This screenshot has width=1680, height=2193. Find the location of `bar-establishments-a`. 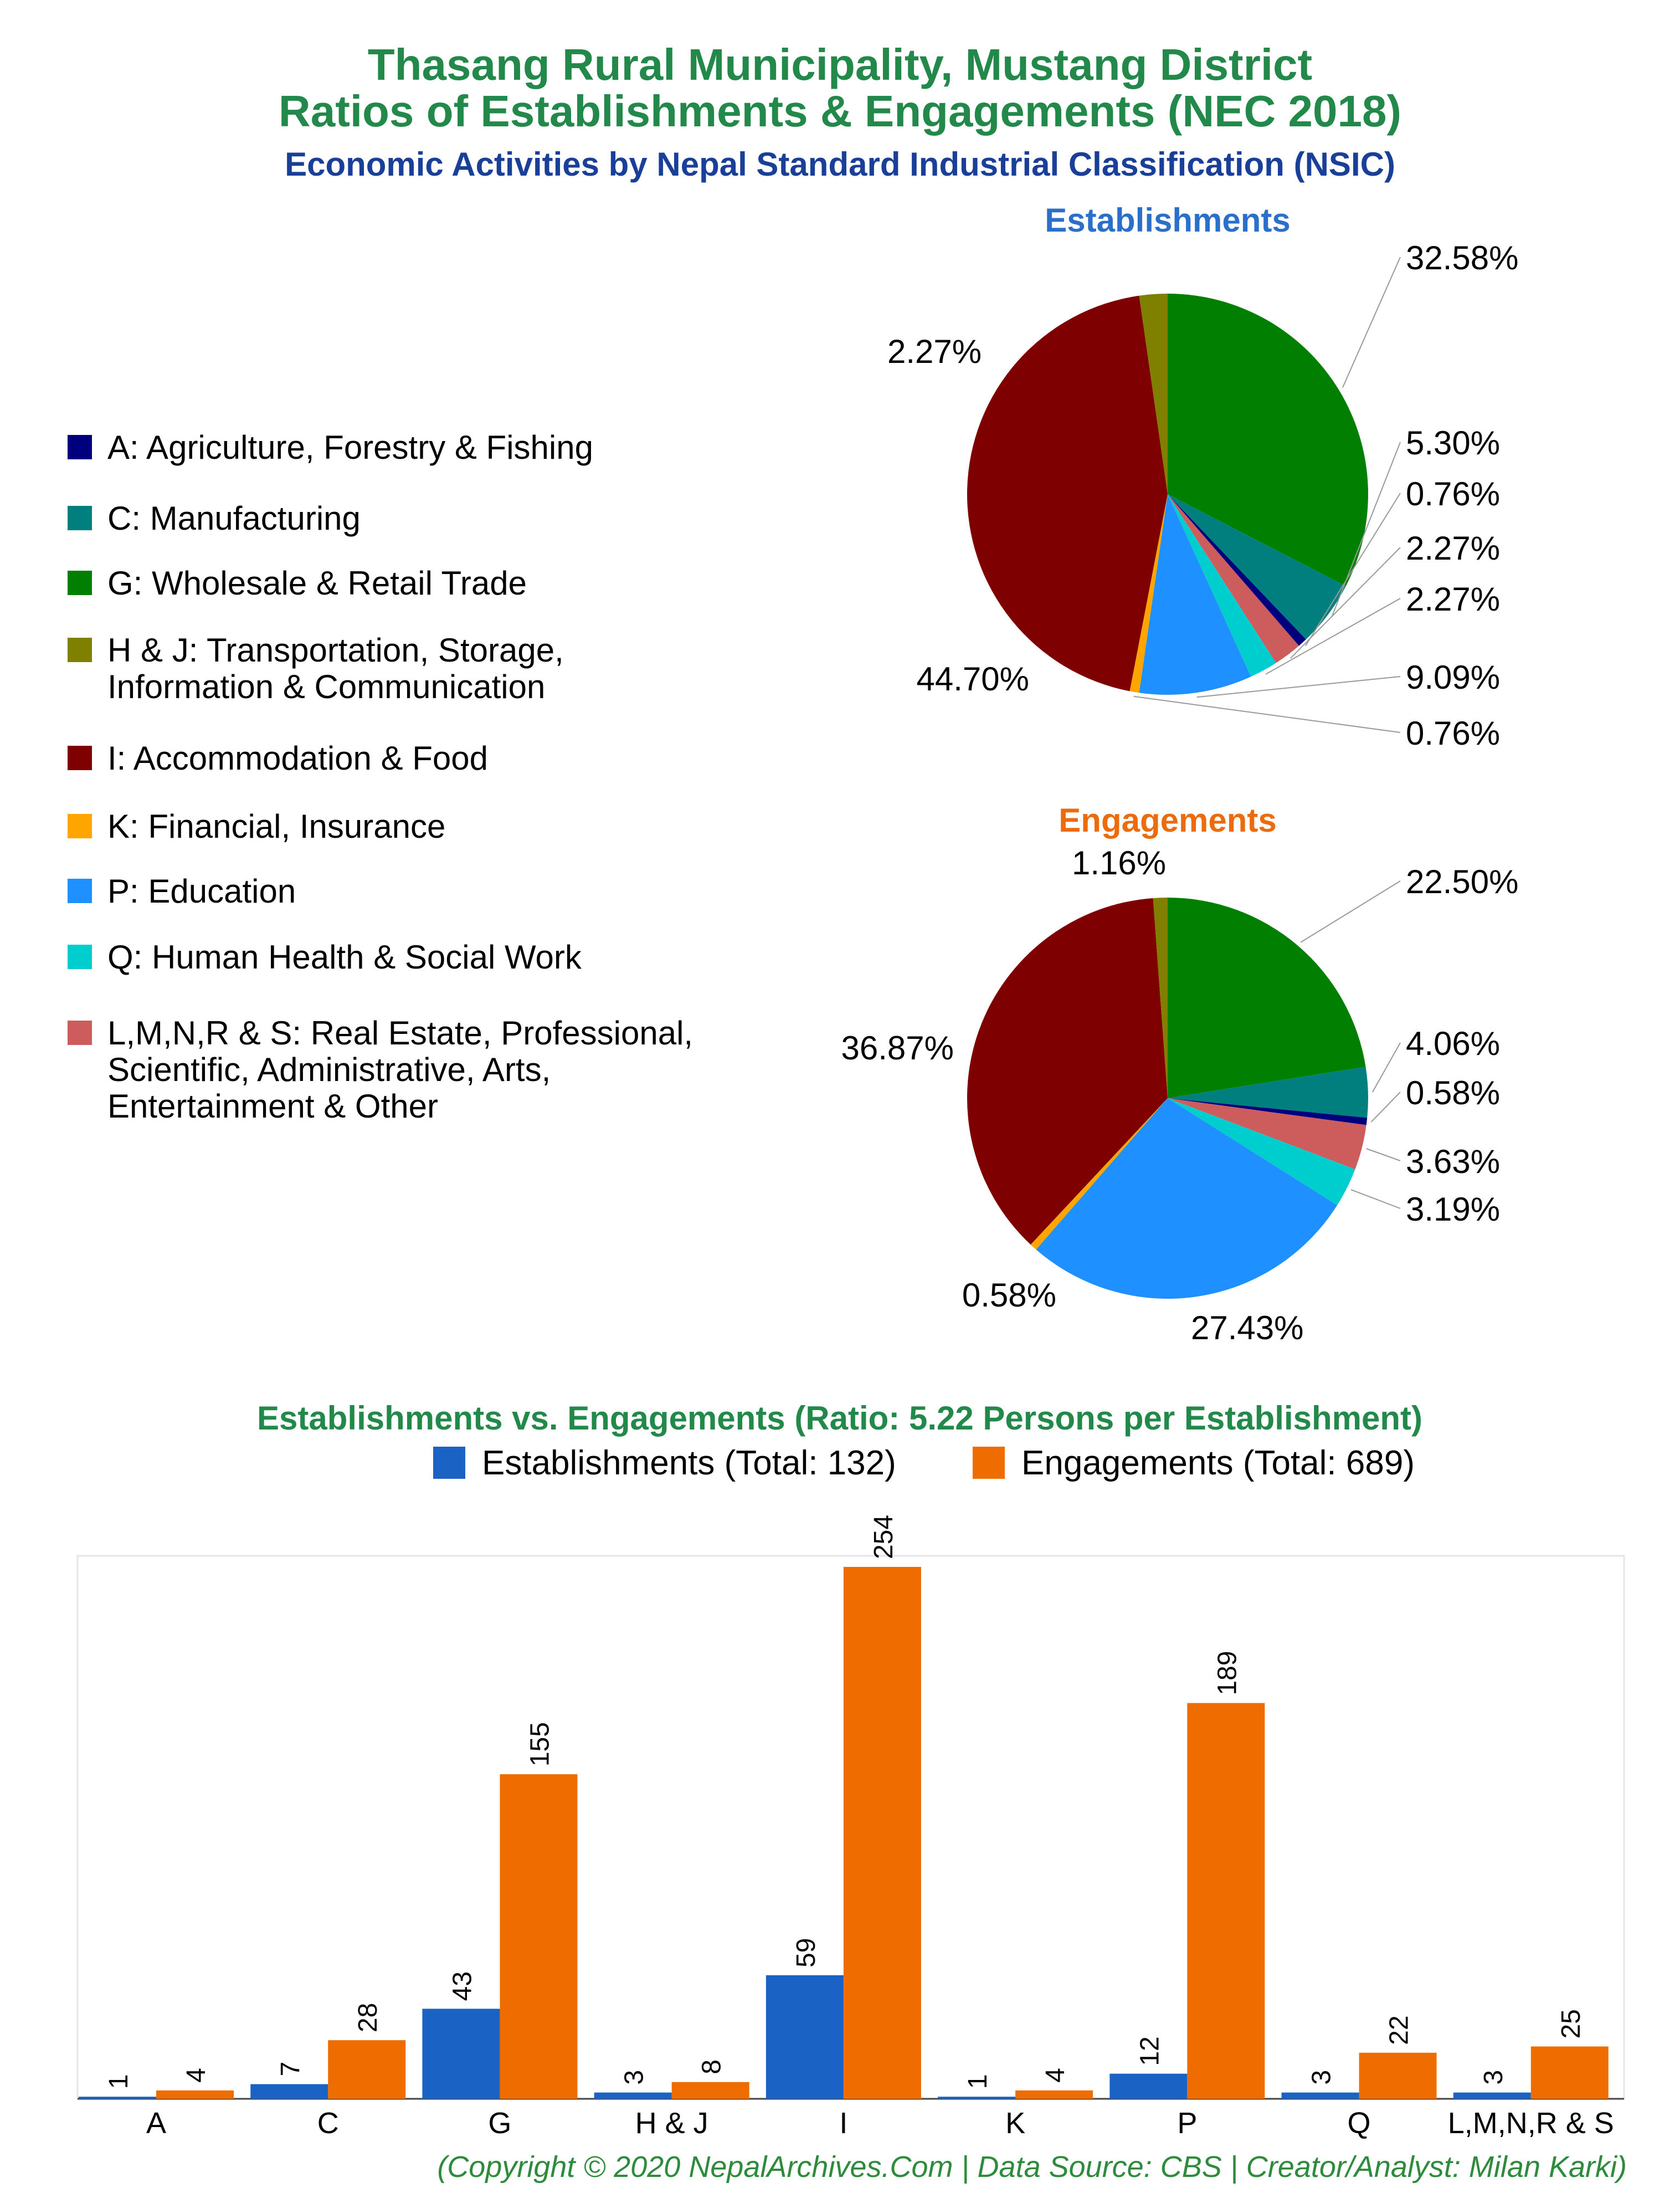

bar-establishments-a is located at coordinates (117, 2098).